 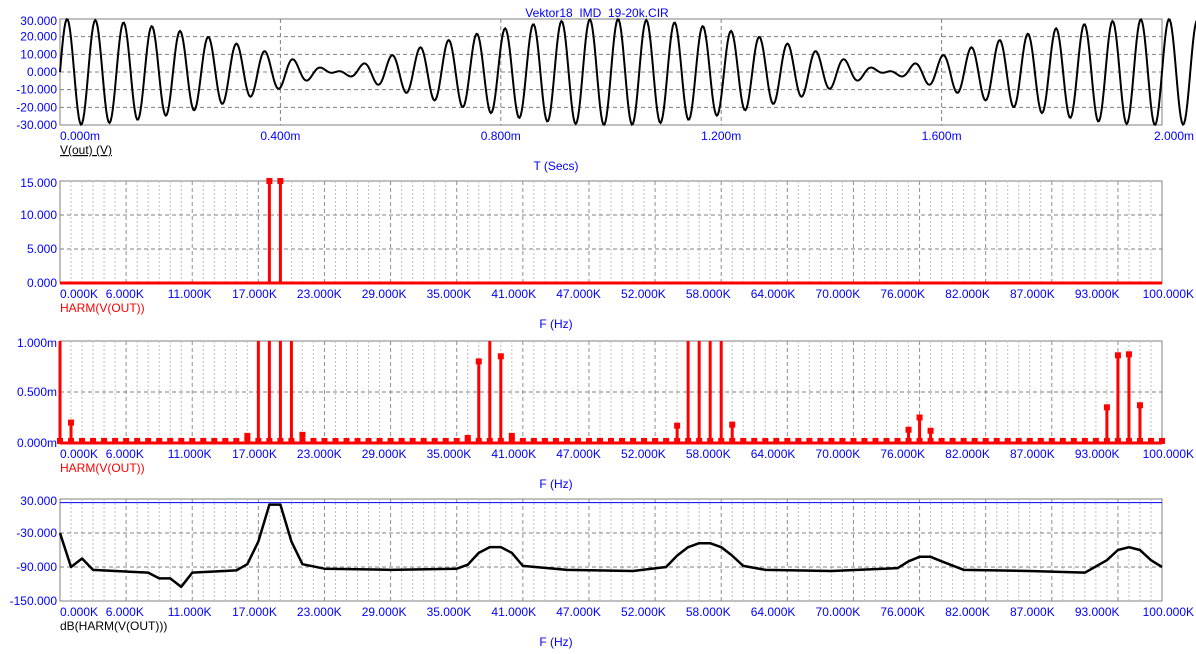 I want to click on x-tick-label: 87.000K, so click(x=1032, y=294).